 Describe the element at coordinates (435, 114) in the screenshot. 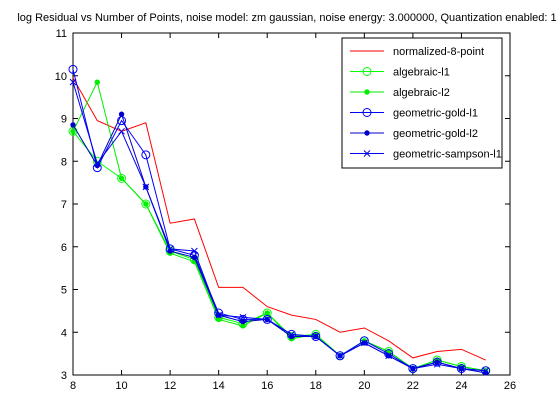

I see `legend-label: geometric-gold-l1` at that location.